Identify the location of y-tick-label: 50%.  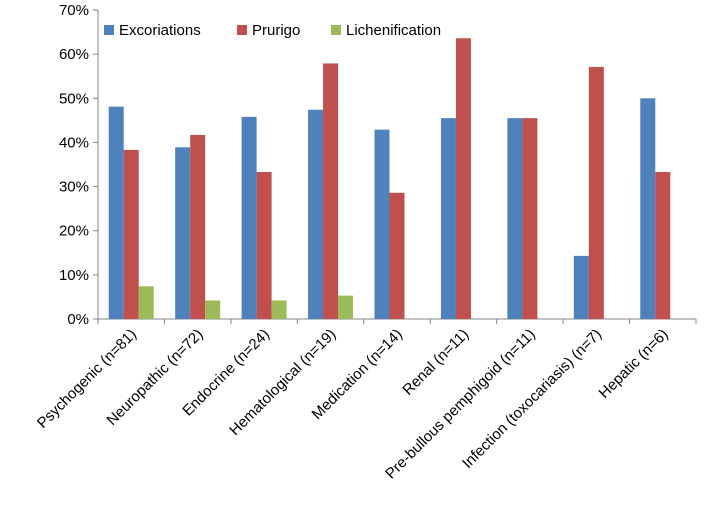
(74, 98).